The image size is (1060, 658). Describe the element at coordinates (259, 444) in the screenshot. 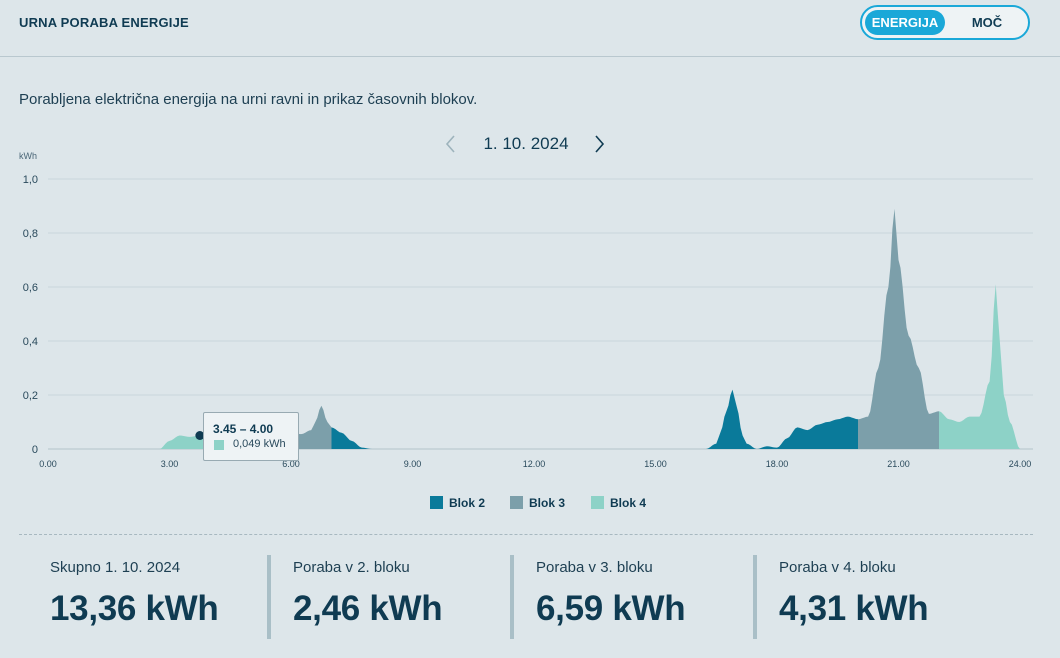

I see `tooltip-value: 0,049 kWh` at that location.